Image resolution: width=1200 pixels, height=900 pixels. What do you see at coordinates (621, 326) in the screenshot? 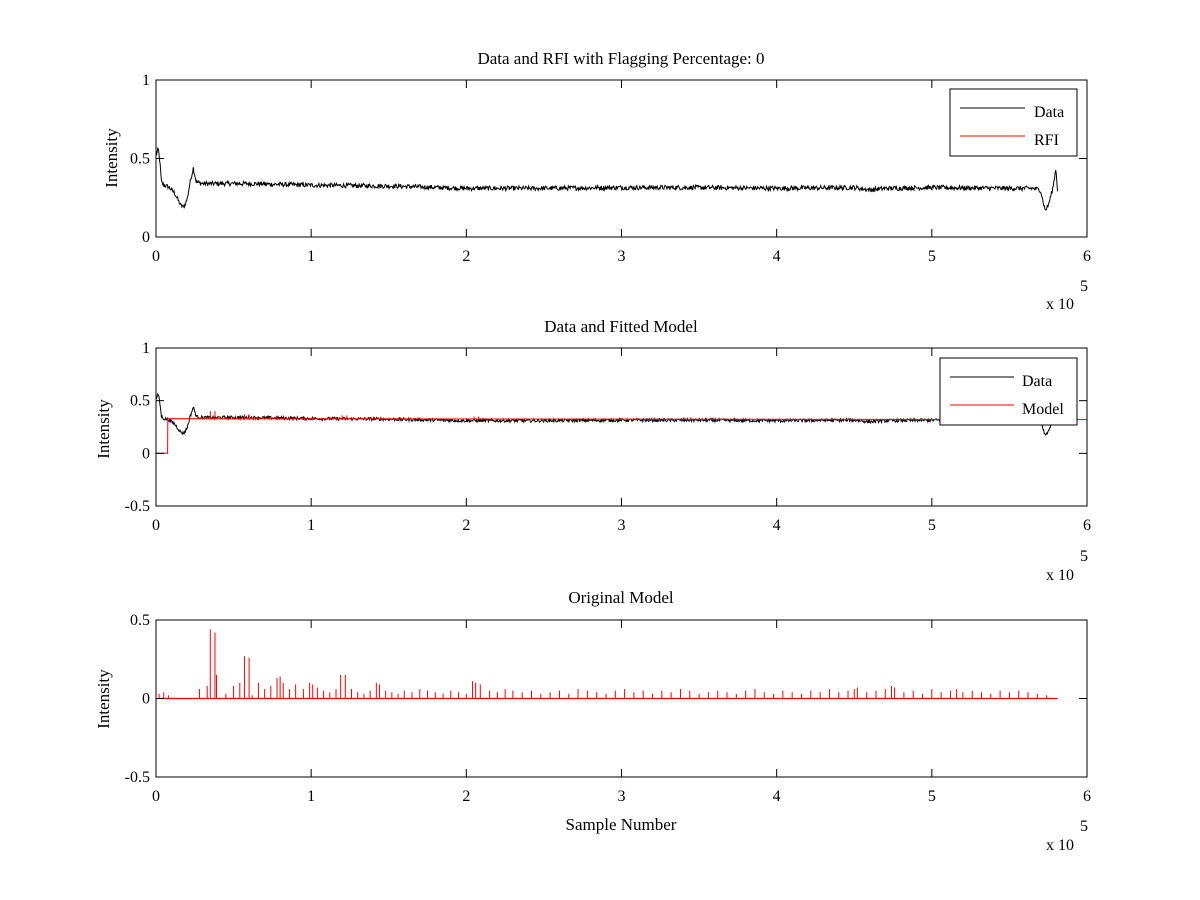
I see `subplot-title: Data and Fitted Model` at bounding box center [621, 326].